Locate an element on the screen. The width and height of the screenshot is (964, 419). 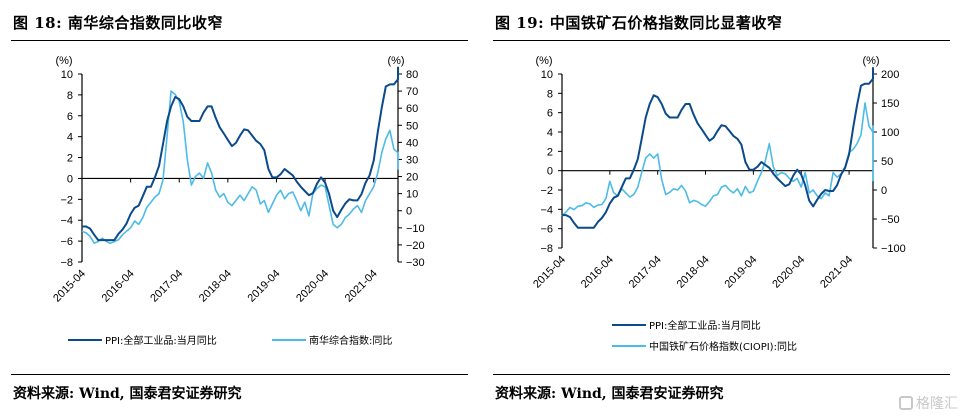
watermark: 格隆汇 is located at coordinates (928, 403).